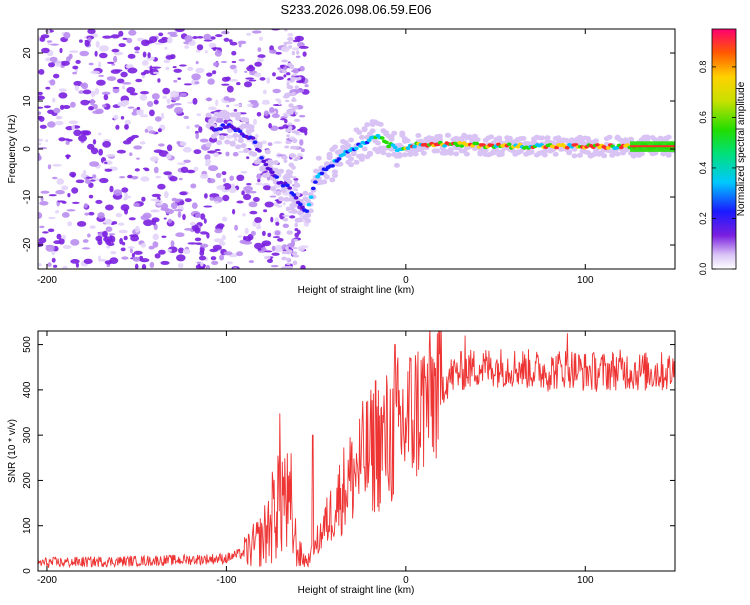 The height and width of the screenshot is (605, 750). I want to click on y-tick-label: 300, so click(27, 434).